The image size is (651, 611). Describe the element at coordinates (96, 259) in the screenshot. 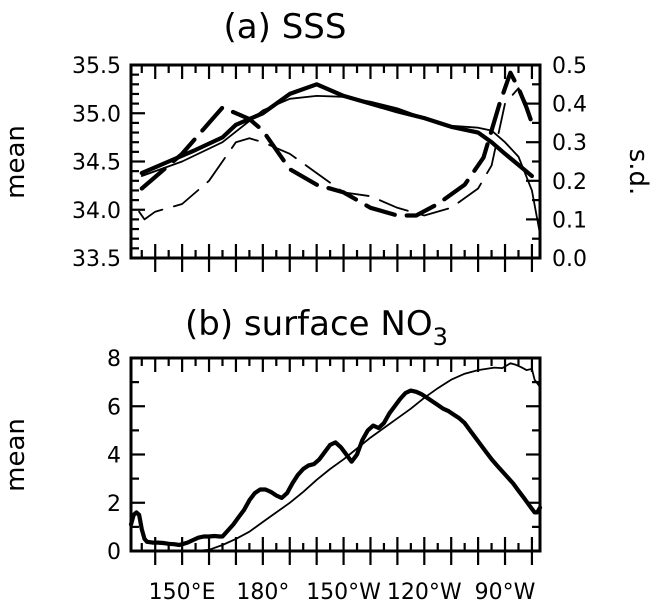

I see `panel-a-left-tick-label: 33.5` at that location.